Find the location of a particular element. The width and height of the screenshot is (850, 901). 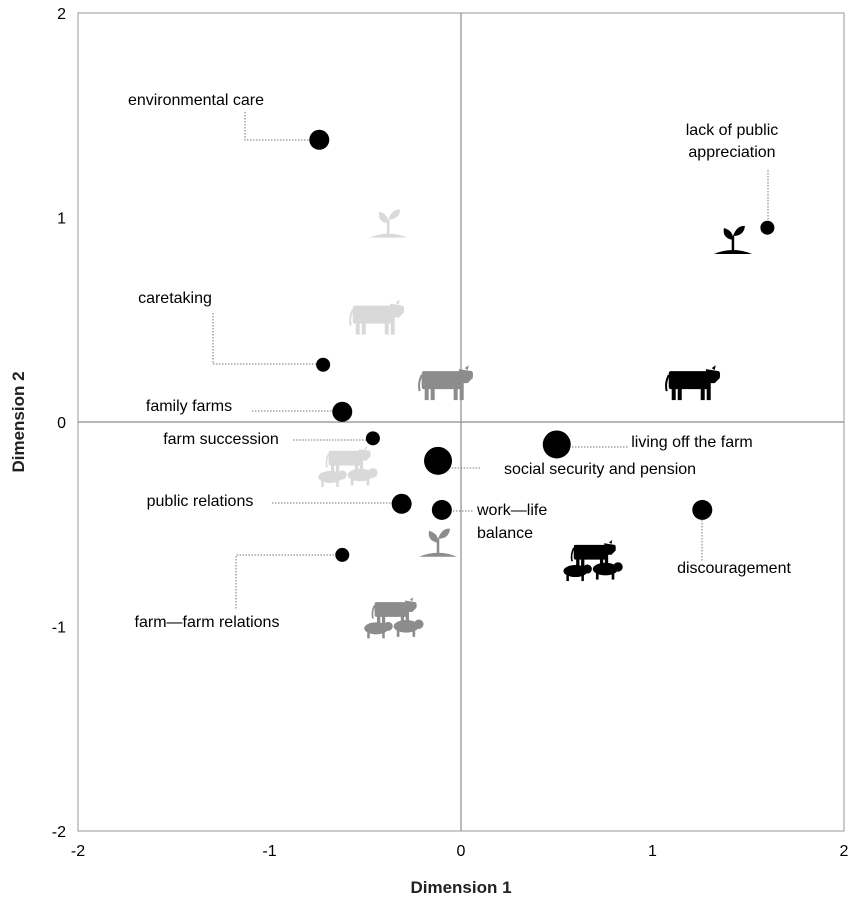

x-tick-label: 0 is located at coordinates (461, 851).